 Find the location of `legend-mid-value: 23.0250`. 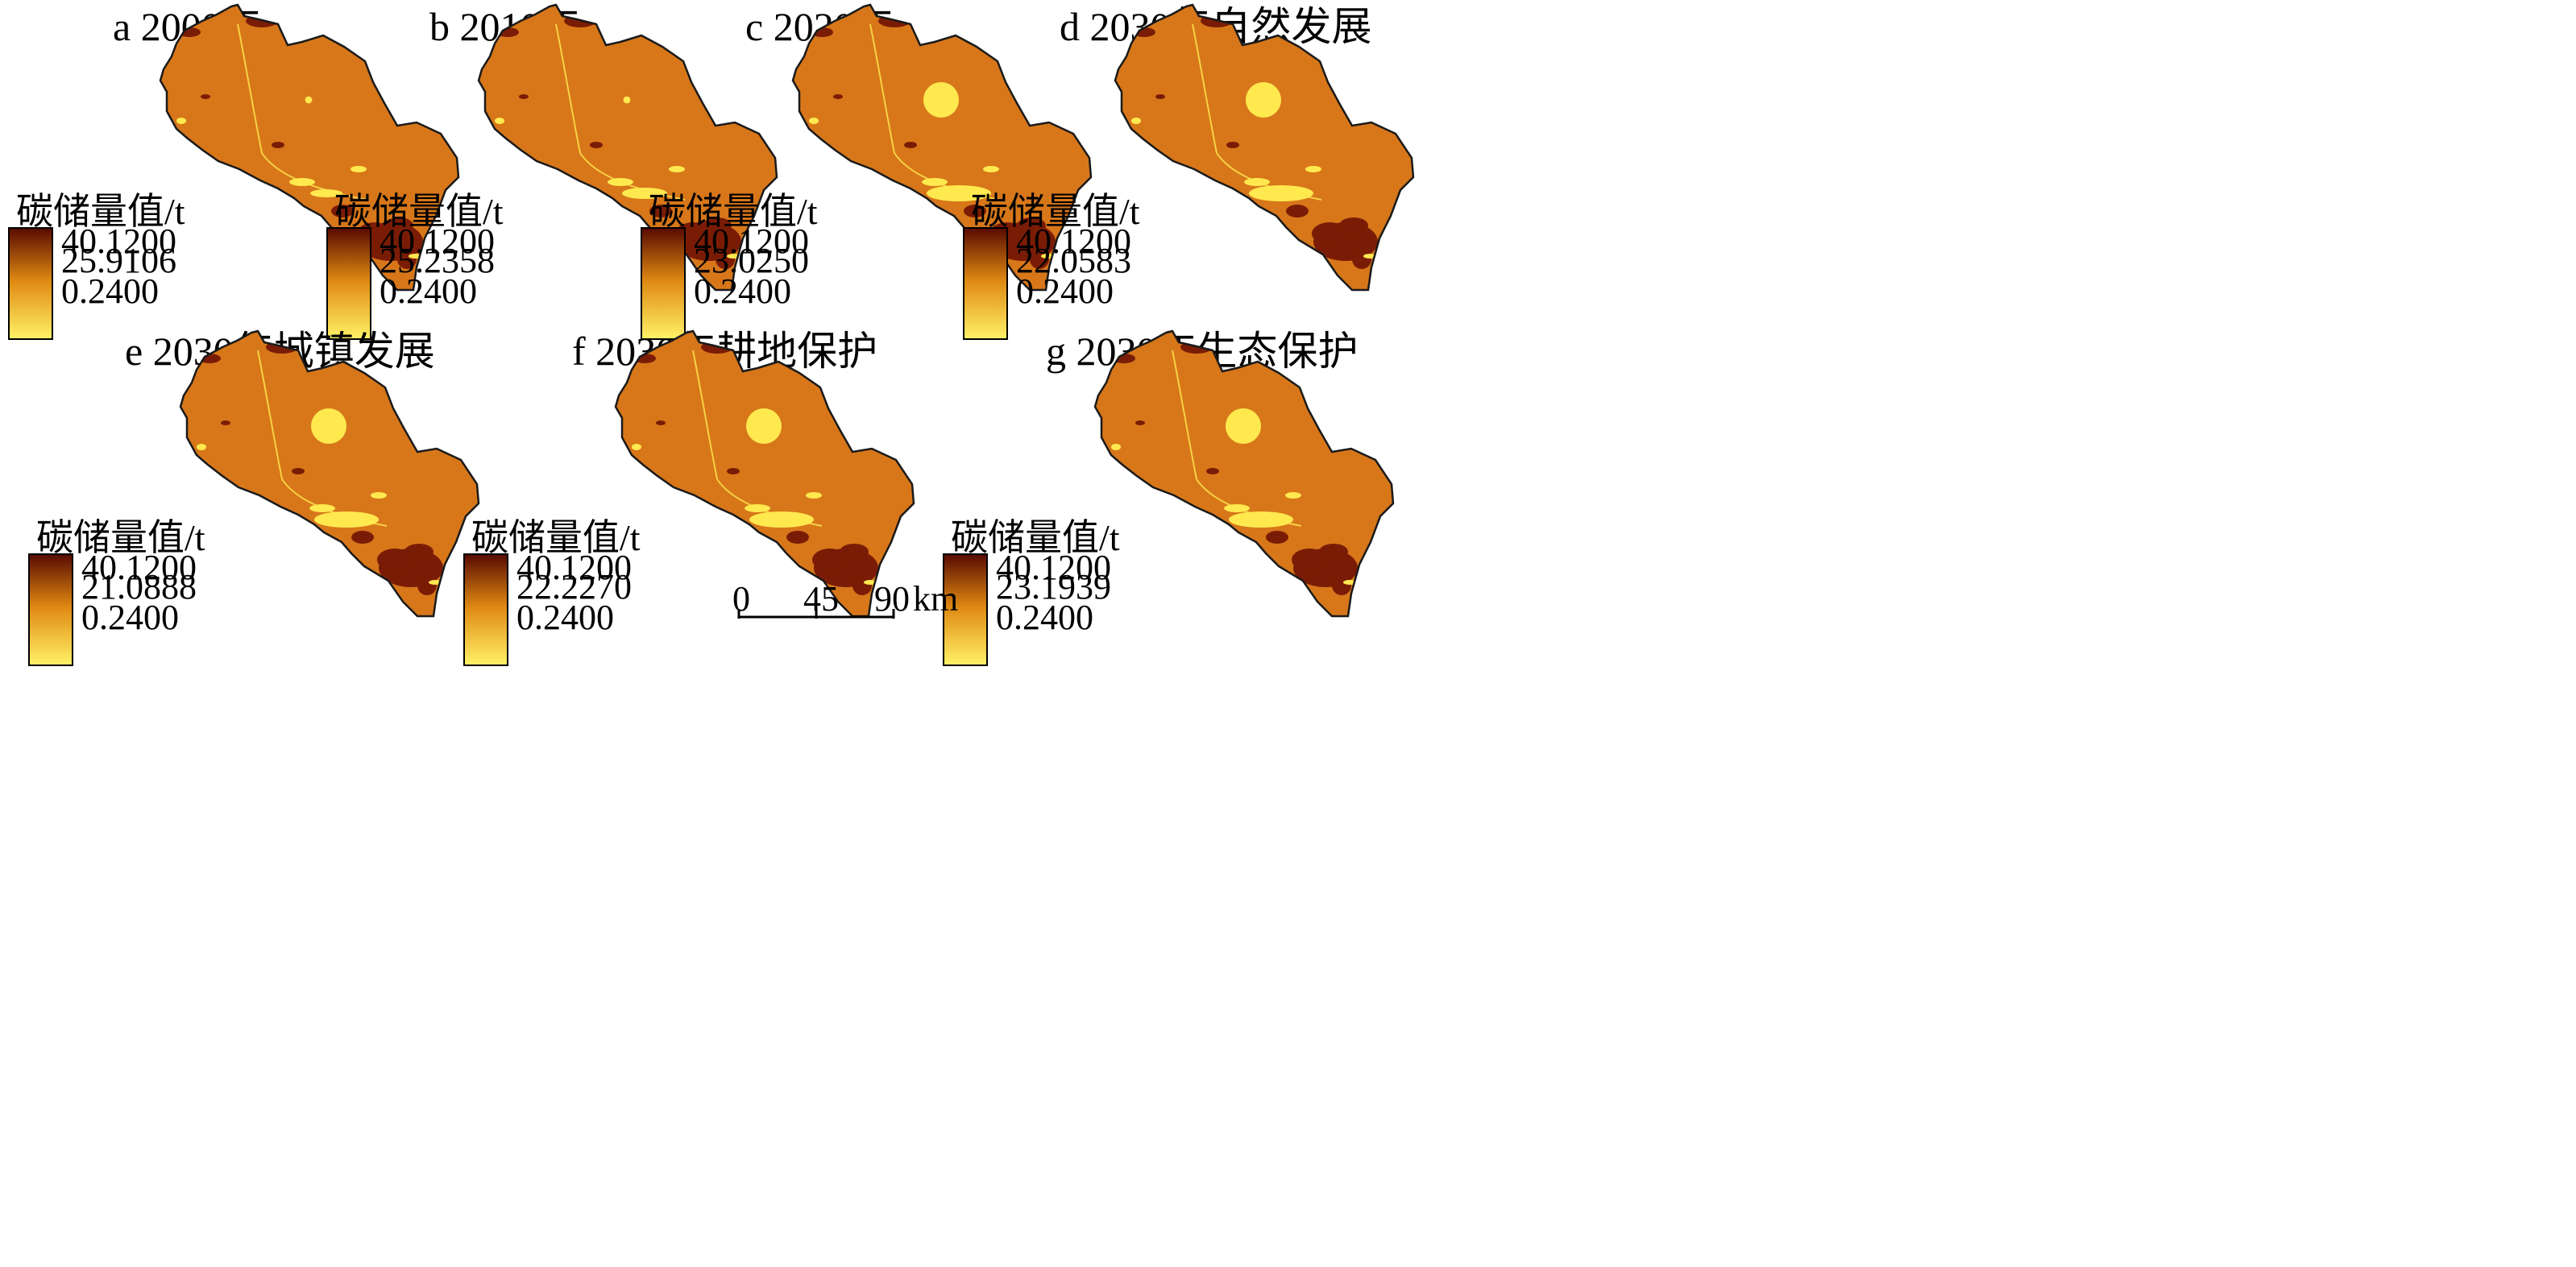

legend-mid-value: 23.0250 is located at coordinates (751, 260).